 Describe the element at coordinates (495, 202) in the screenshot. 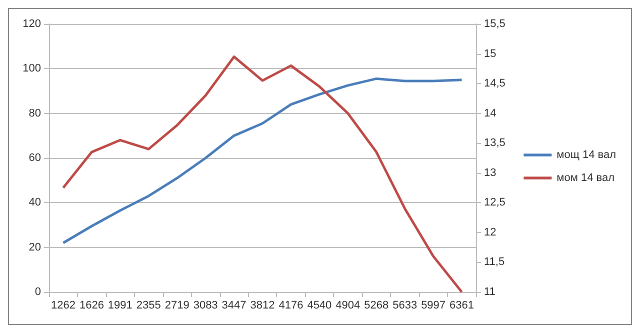

I see `y2-tick-label: 12,5` at that location.